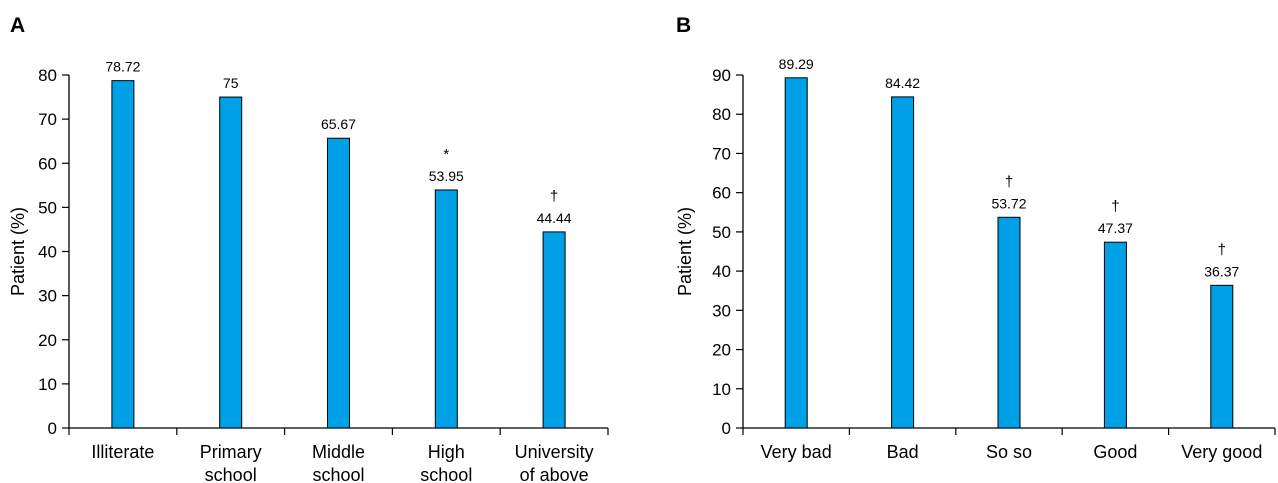 The image size is (1278, 483). Describe the element at coordinates (338, 124) in the screenshot. I see `panel-a-data-label: 65.67` at that location.